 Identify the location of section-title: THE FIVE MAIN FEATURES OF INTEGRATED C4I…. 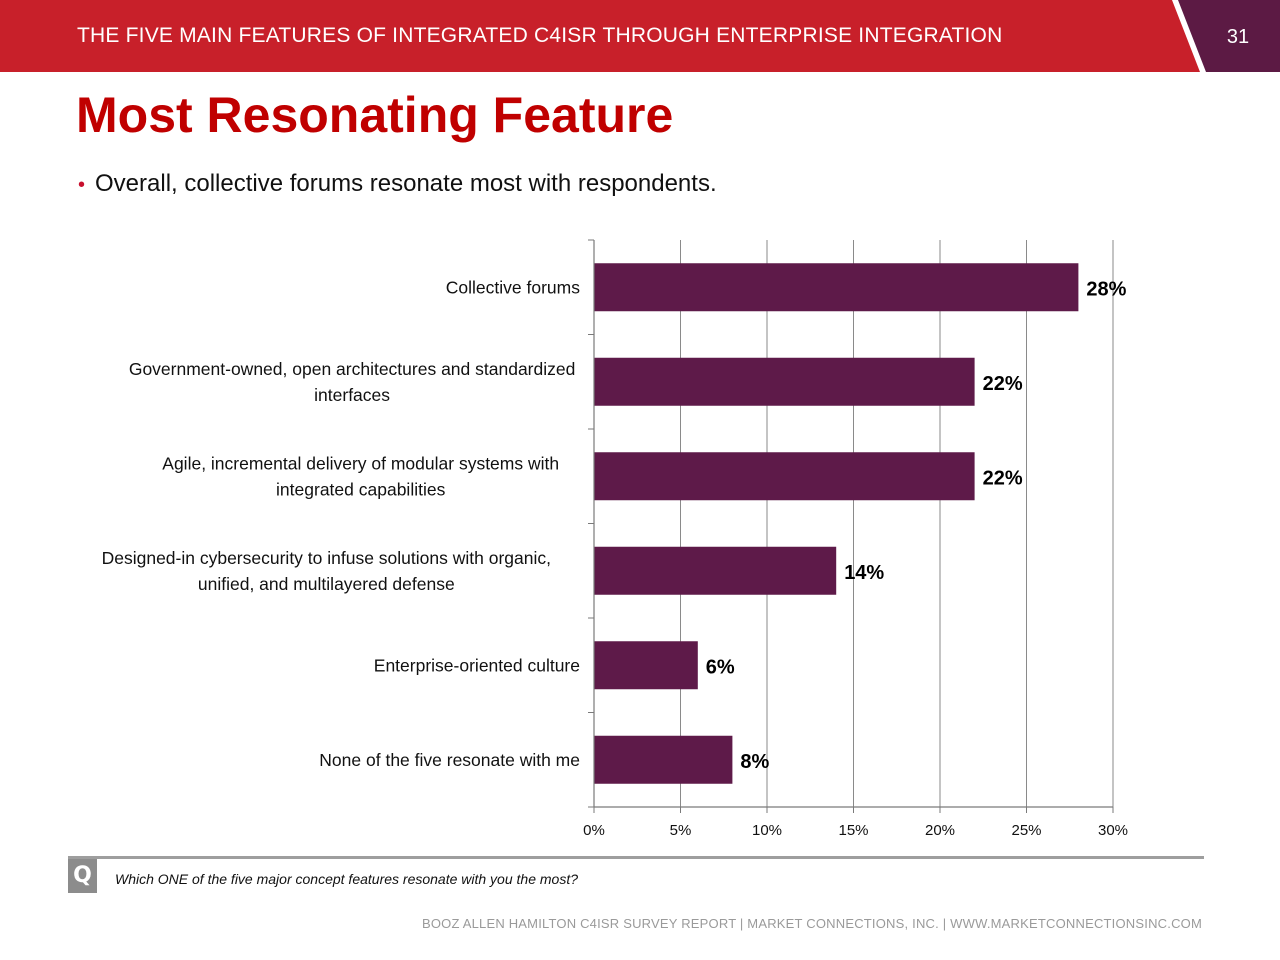
(540, 35).